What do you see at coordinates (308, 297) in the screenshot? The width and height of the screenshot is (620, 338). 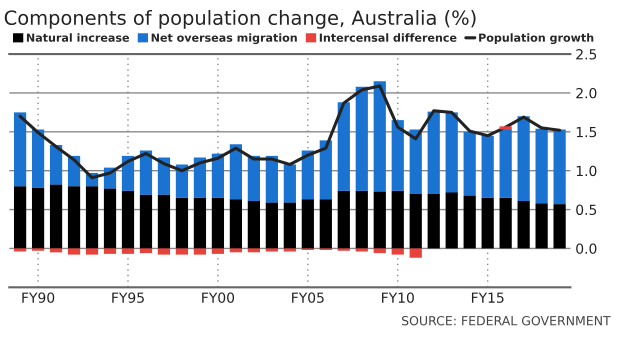 I see `x-tick-label: FY05` at bounding box center [308, 297].